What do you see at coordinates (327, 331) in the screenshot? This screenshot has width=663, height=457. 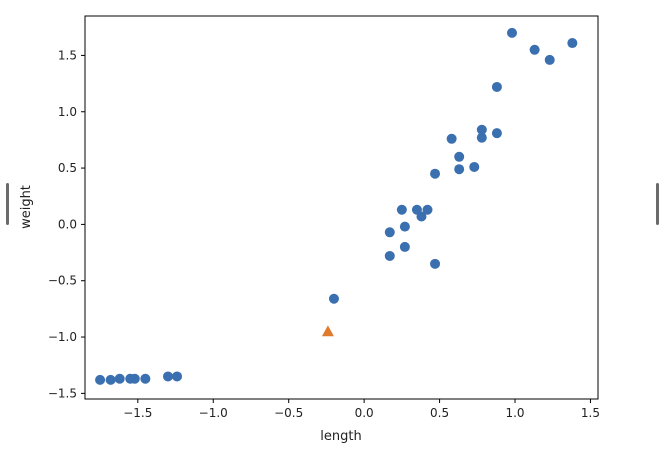 I see `triangle-point` at bounding box center [327, 331].